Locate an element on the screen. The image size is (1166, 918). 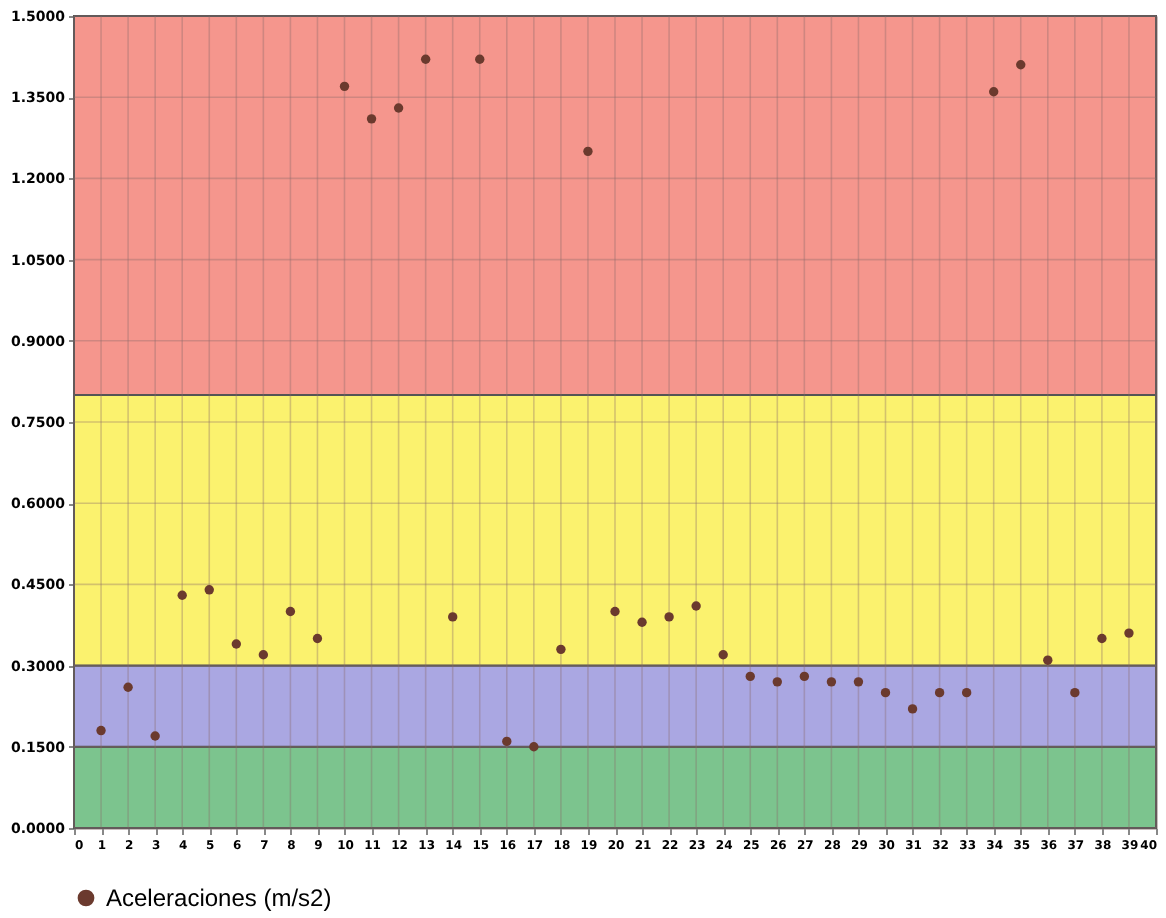
legend-label: Aceleraciones (m/s2) is located at coordinates (219, 898).